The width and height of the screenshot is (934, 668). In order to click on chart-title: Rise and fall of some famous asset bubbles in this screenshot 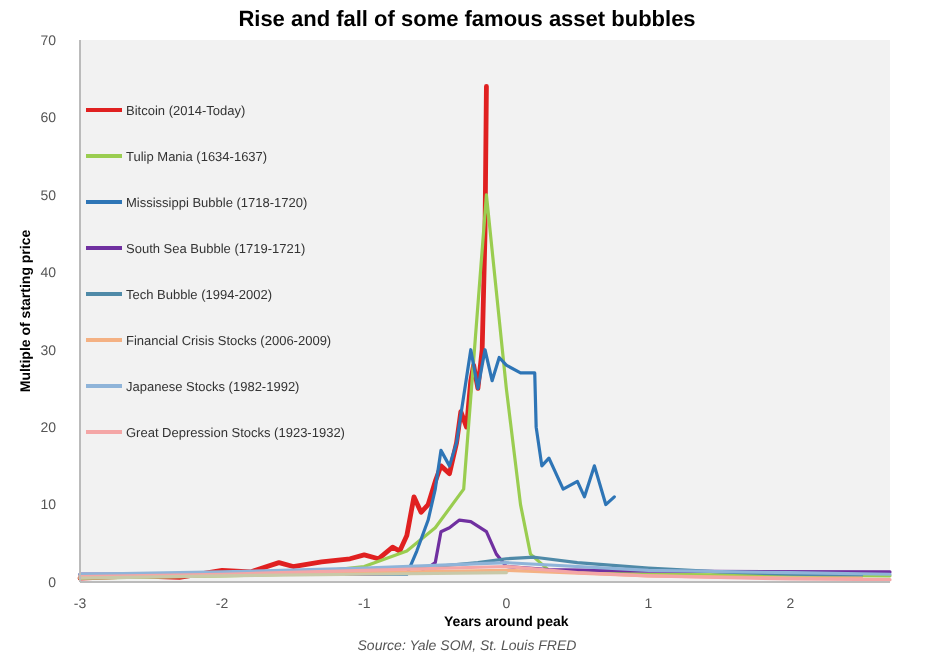, I will do `click(467, 20)`.